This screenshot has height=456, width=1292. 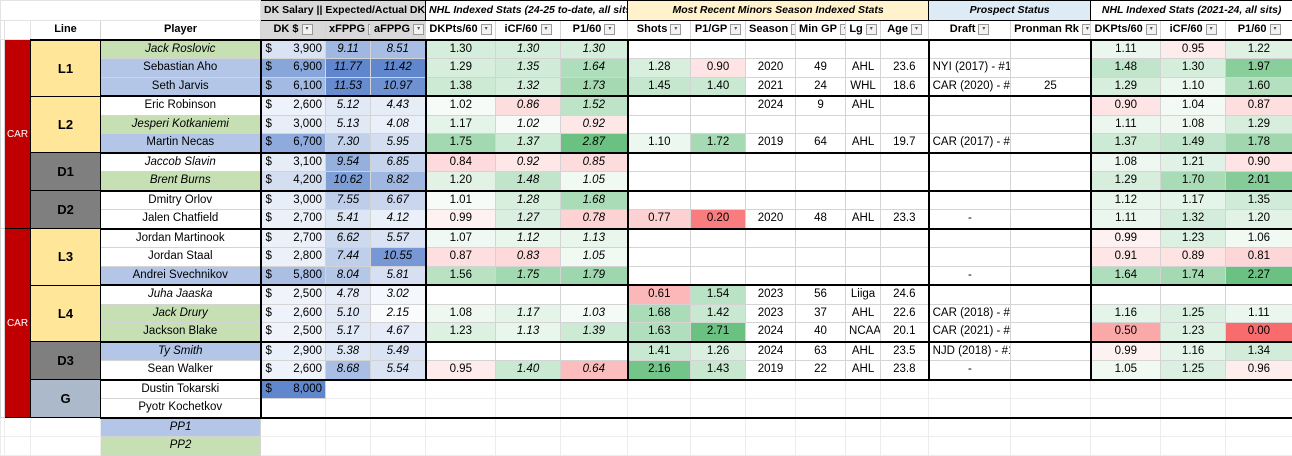 What do you see at coordinates (904, 351) in the screenshot?
I see `stat-value: 23.5` at bounding box center [904, 351].